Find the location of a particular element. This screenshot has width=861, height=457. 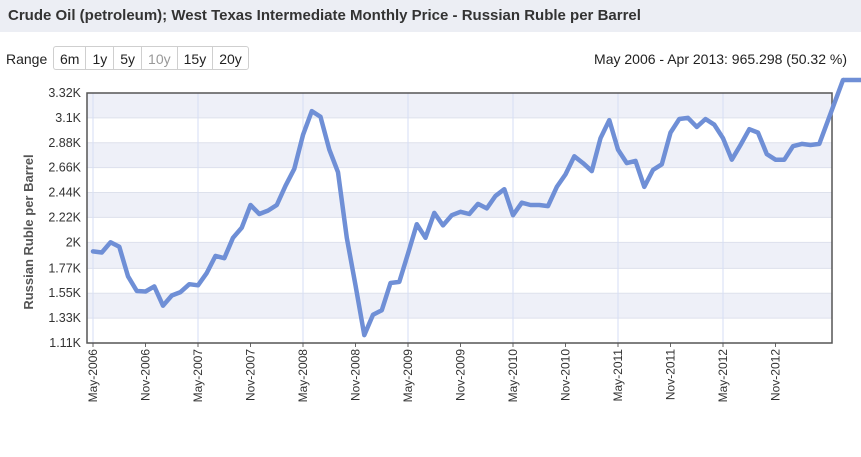

y-tick-label: 1.77K is located at coordinates (64, 268).